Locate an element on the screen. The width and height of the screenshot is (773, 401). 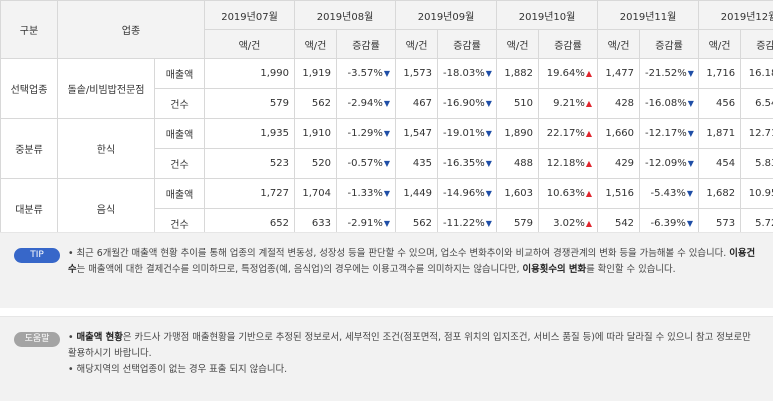
header-month: 2019년09월 is located at coordinates (446, 15).